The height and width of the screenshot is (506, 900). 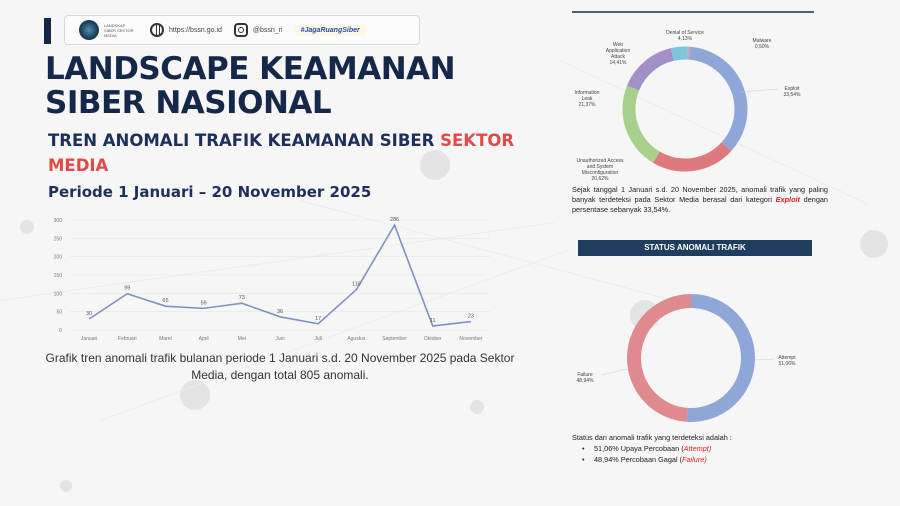 I want to click on summary-highlight: Exploit, so click(x=787, y=199).